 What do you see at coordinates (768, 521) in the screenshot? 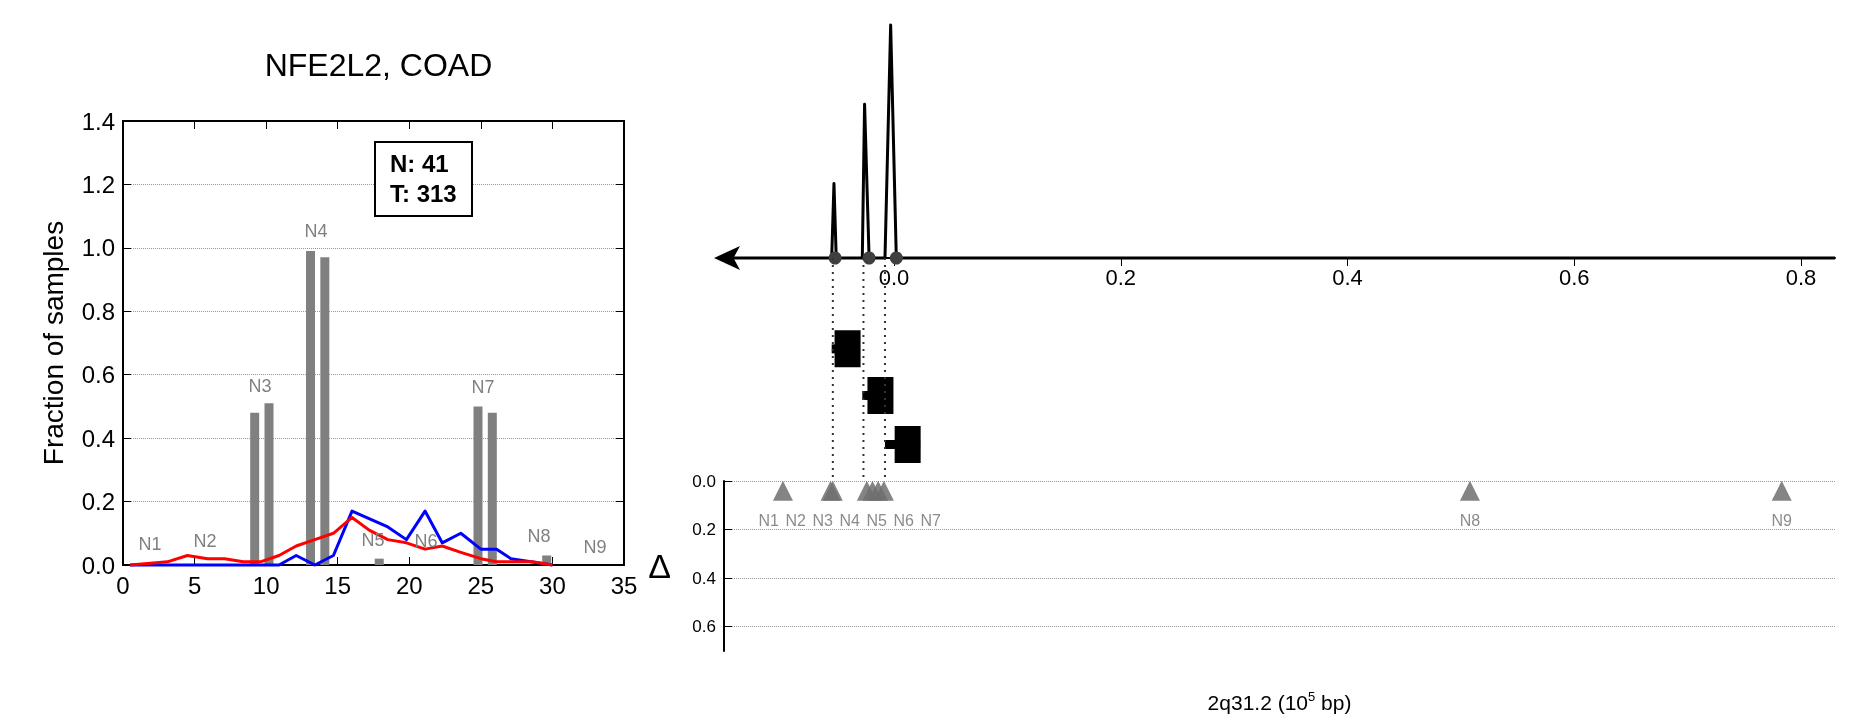
I see `data-label: N1` at bounding box center [768, 521].